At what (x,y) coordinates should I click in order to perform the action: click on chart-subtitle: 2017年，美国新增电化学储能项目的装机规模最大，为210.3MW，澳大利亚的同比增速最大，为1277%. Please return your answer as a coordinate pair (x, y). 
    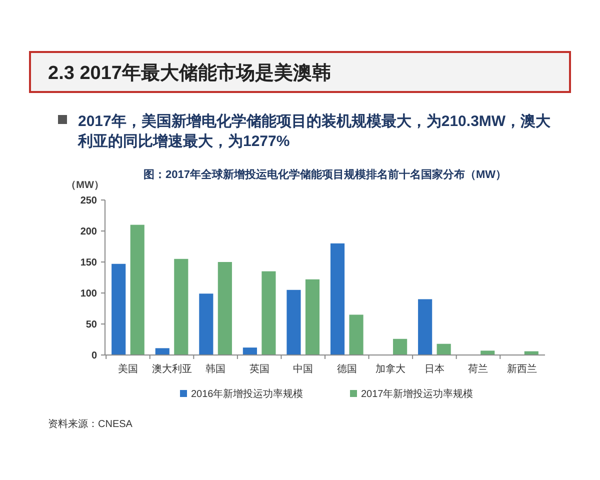
    Looking at the image, I should click on (314, 131).